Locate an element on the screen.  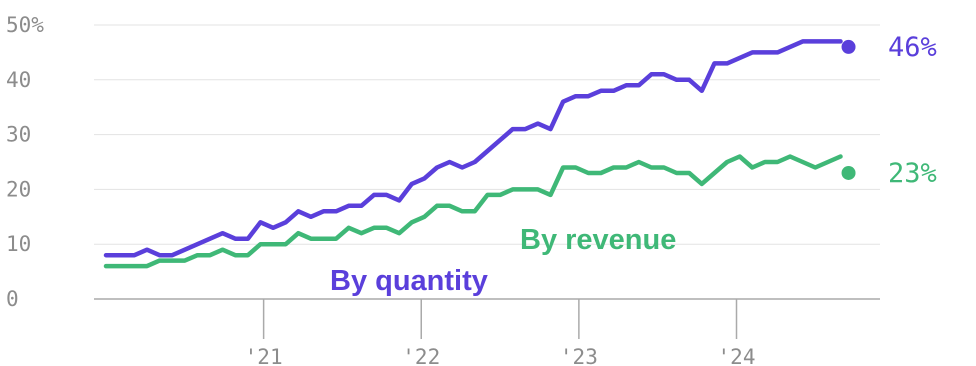
end-marker-revenue is located at coordinates (848, 172).